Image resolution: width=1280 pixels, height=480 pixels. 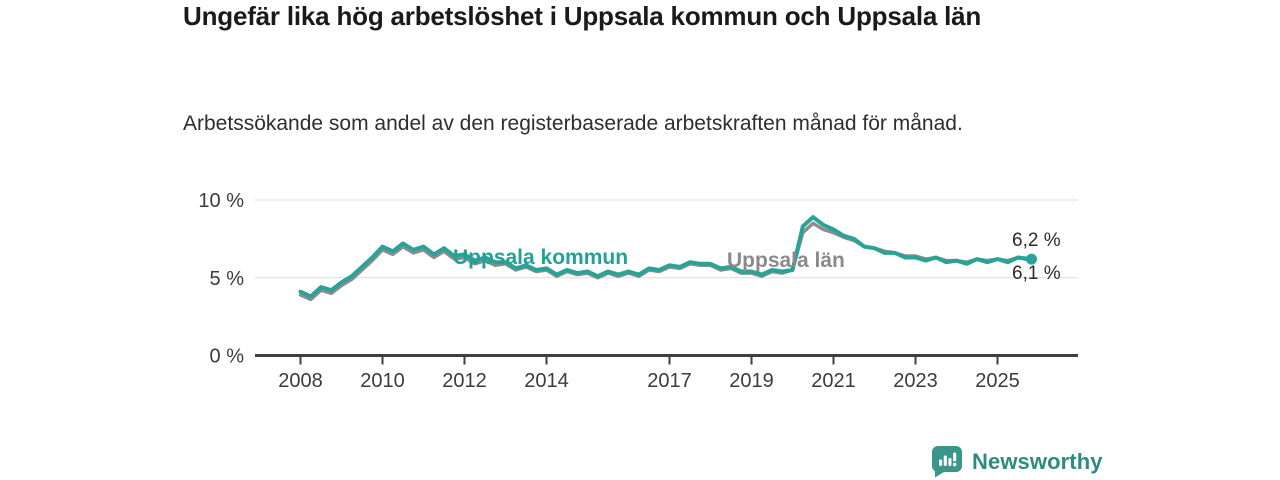 I want to click on y-tick-label: 0 %, so click(x=227, y=357).